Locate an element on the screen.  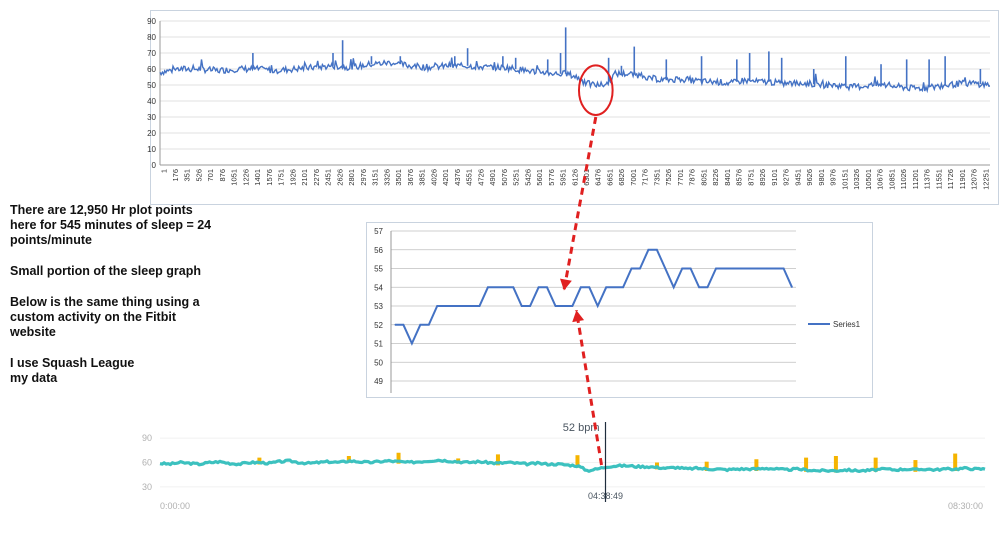
series1-line is located at coordinates (594, 297).